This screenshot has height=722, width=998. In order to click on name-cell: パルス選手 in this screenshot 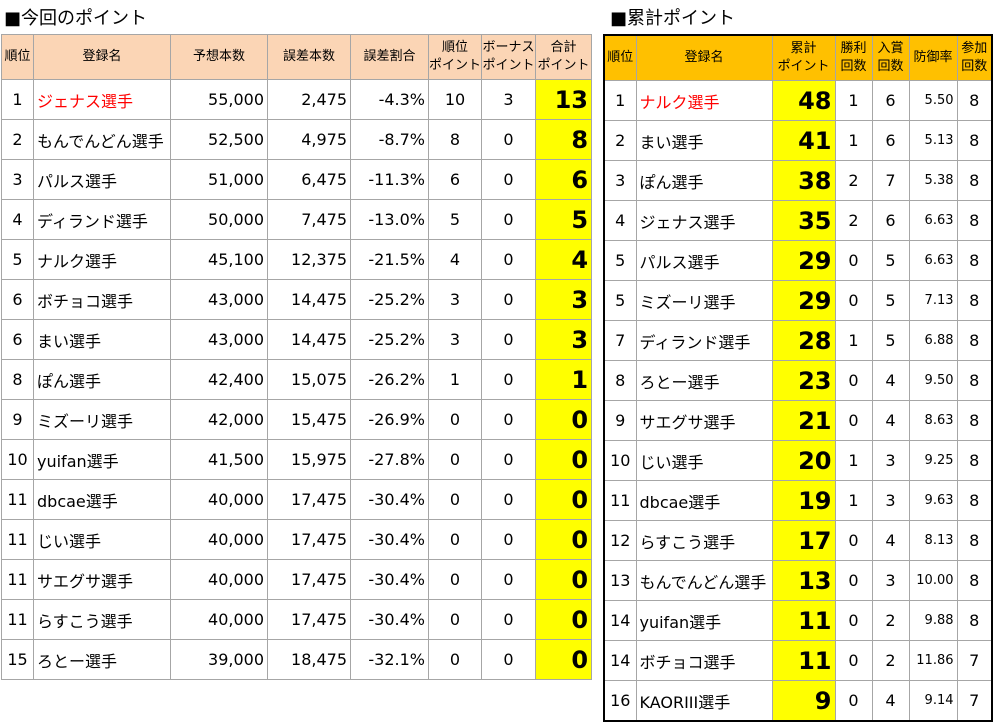, I will do `click(102, 179)`.